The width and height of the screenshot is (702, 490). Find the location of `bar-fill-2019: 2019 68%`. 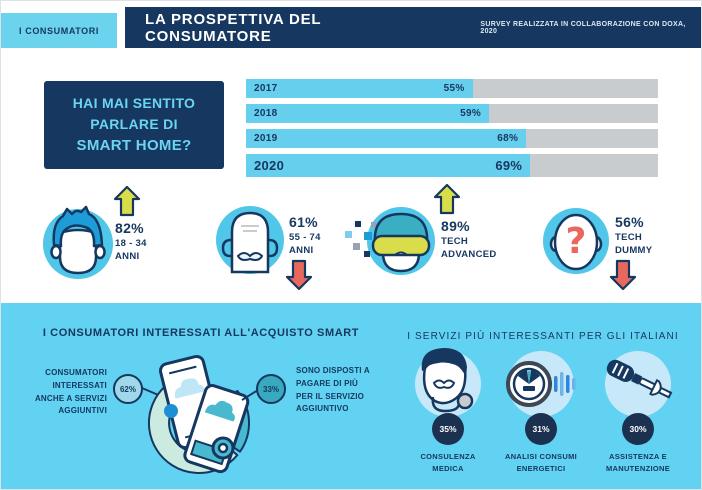

bar-fill-2019: 2019 68% is located at coordinates (386, 138).